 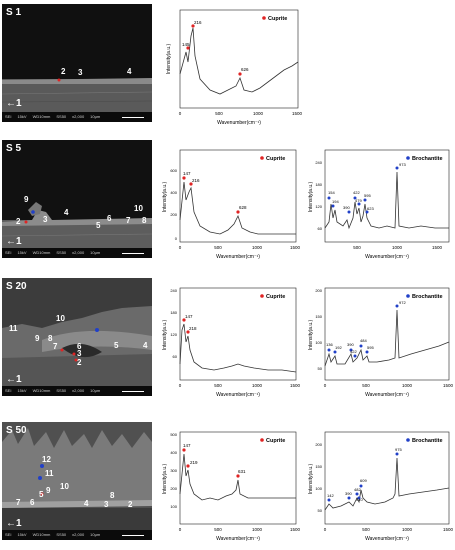 What do you see at coordinates (245, 69) in the screenshot?
I see `peak-label: 626` at bounding box center [245, 69].